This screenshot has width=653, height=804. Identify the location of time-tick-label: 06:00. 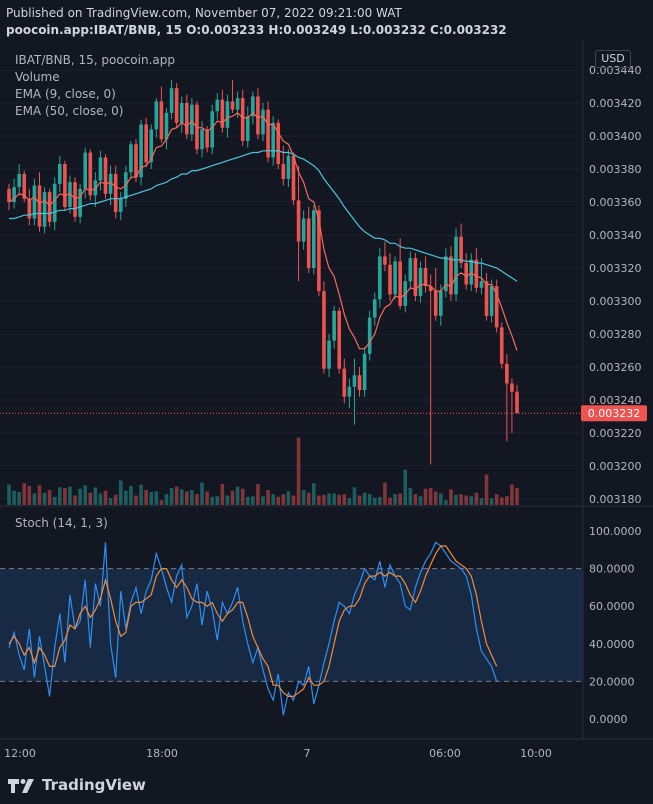
(445, 753).